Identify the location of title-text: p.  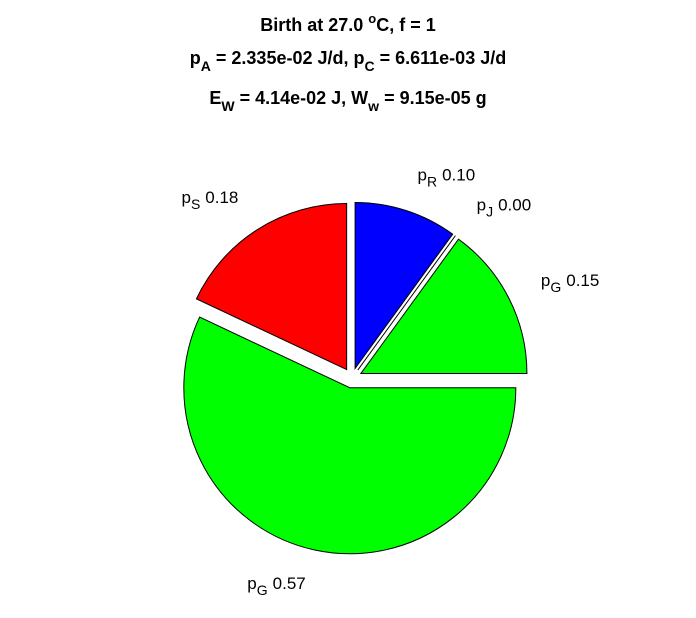
(195, 58).